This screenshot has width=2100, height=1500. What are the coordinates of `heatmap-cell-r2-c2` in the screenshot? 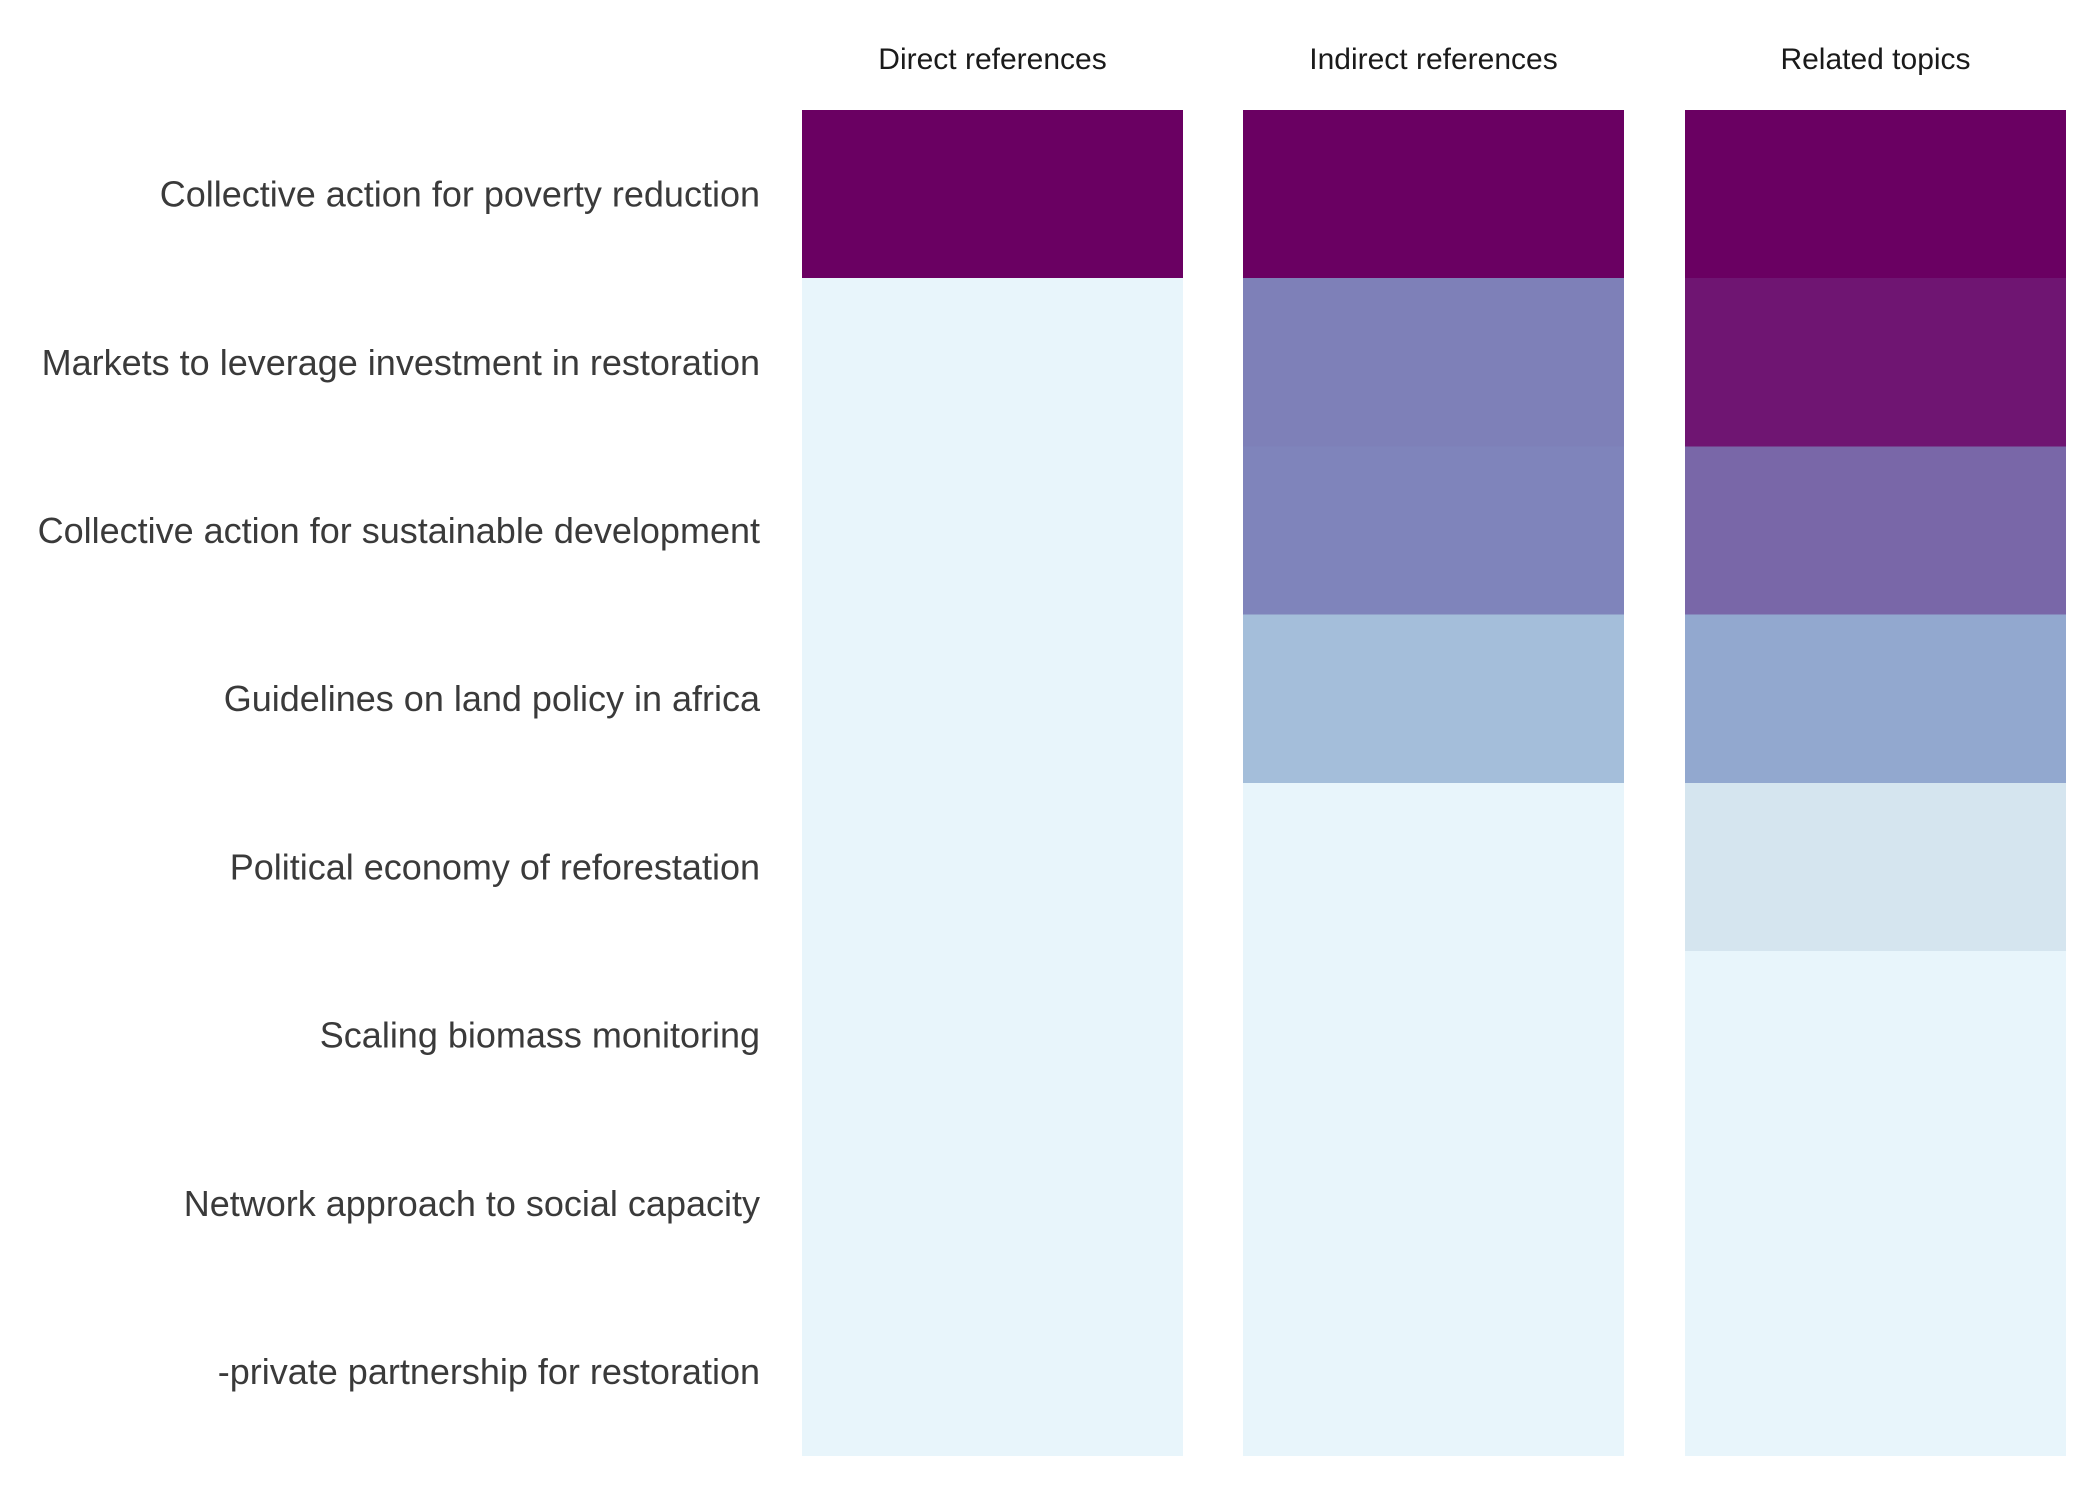 It's located at (1875, 531).